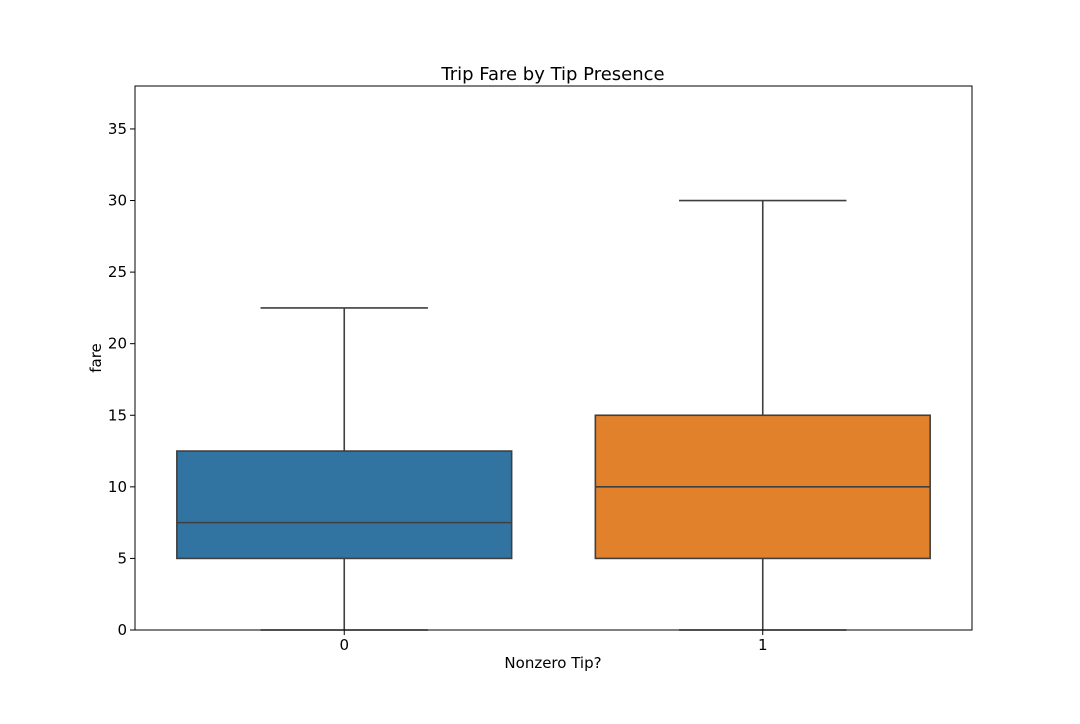  Describe the element at coordinates (117, 272) in the screenshot. I see `y-tick-label: 25` at that location.